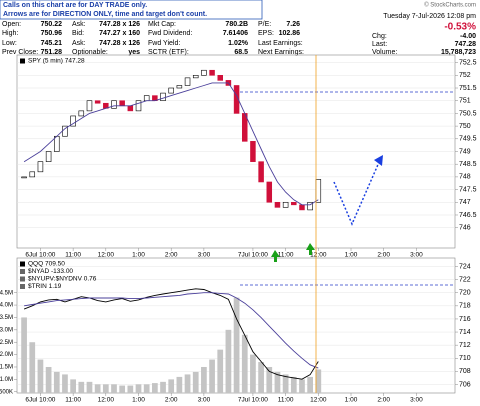 This screenshot has width=480, height=406. Describe the element at coordinates (6, 392) in the screenshot. I see `y2-tick-label: 500K` at that location.